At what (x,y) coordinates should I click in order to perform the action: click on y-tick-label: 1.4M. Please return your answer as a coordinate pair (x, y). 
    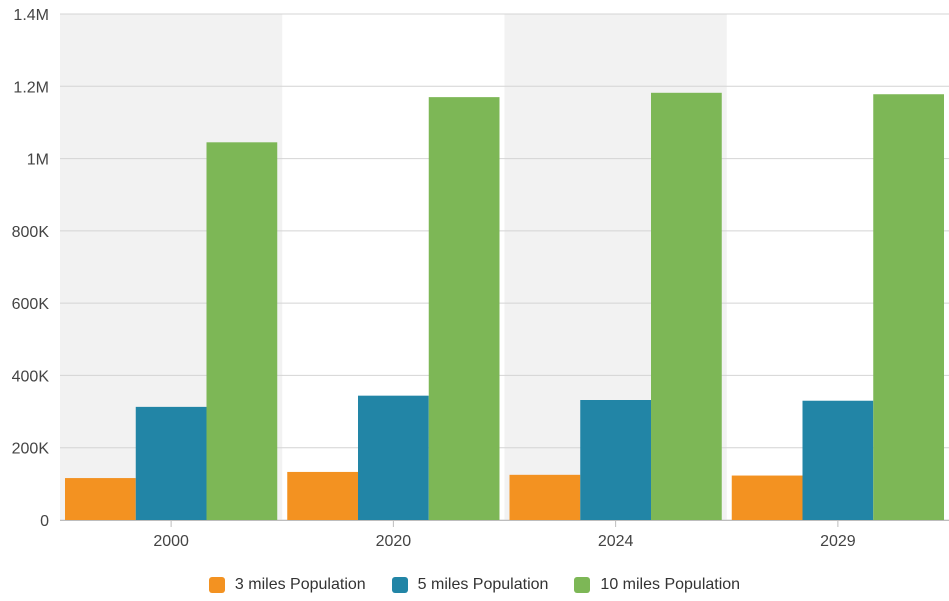
    Looking at the image, I should click on (31, 15).